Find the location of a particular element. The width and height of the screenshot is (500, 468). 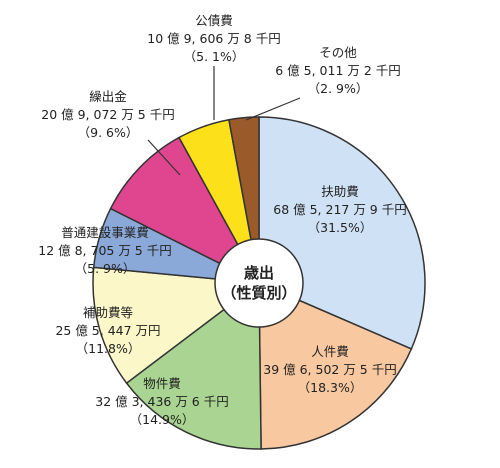

slice-label-amount: 25 億 5, 447 万円 is located at coordinates (107, 330).